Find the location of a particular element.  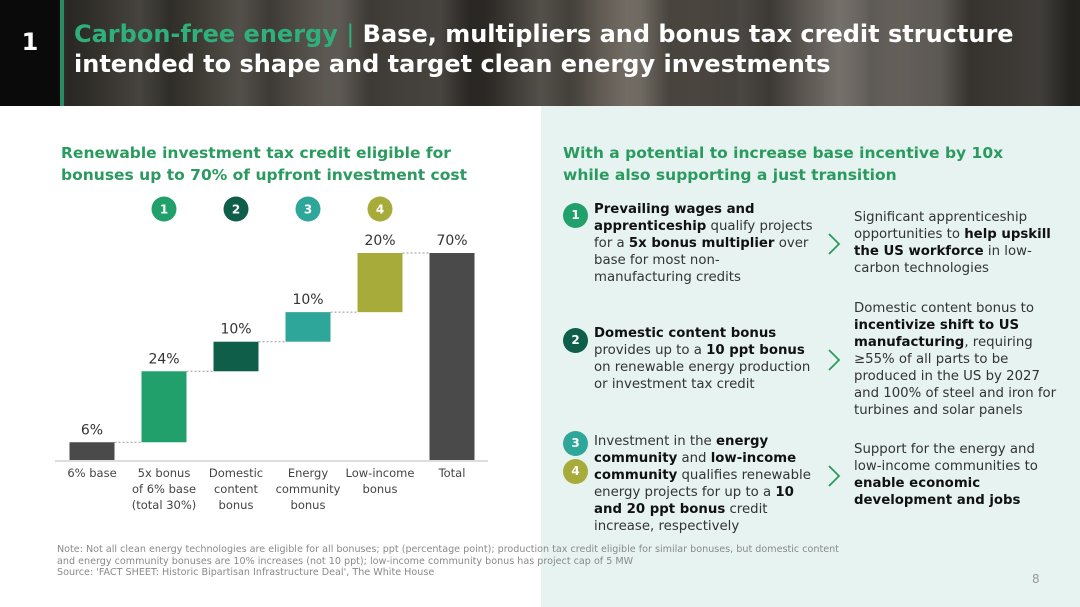

emphasis-text: Domestic content bonus is located at coordinates (685, 333).